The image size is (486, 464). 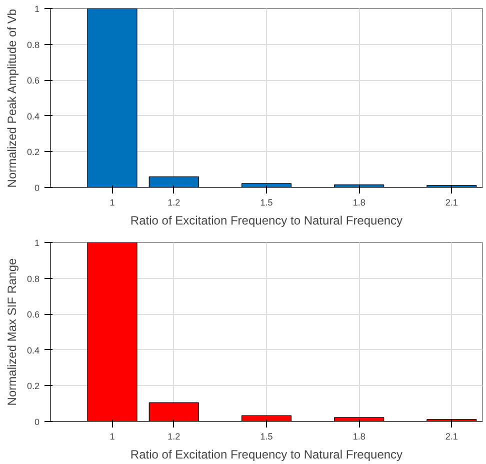 What do you see at coordinates (11, 332) in the screenshot?
I see `y-axis-title: Normalized Max SIF Range` at bounding box center [11, 332].